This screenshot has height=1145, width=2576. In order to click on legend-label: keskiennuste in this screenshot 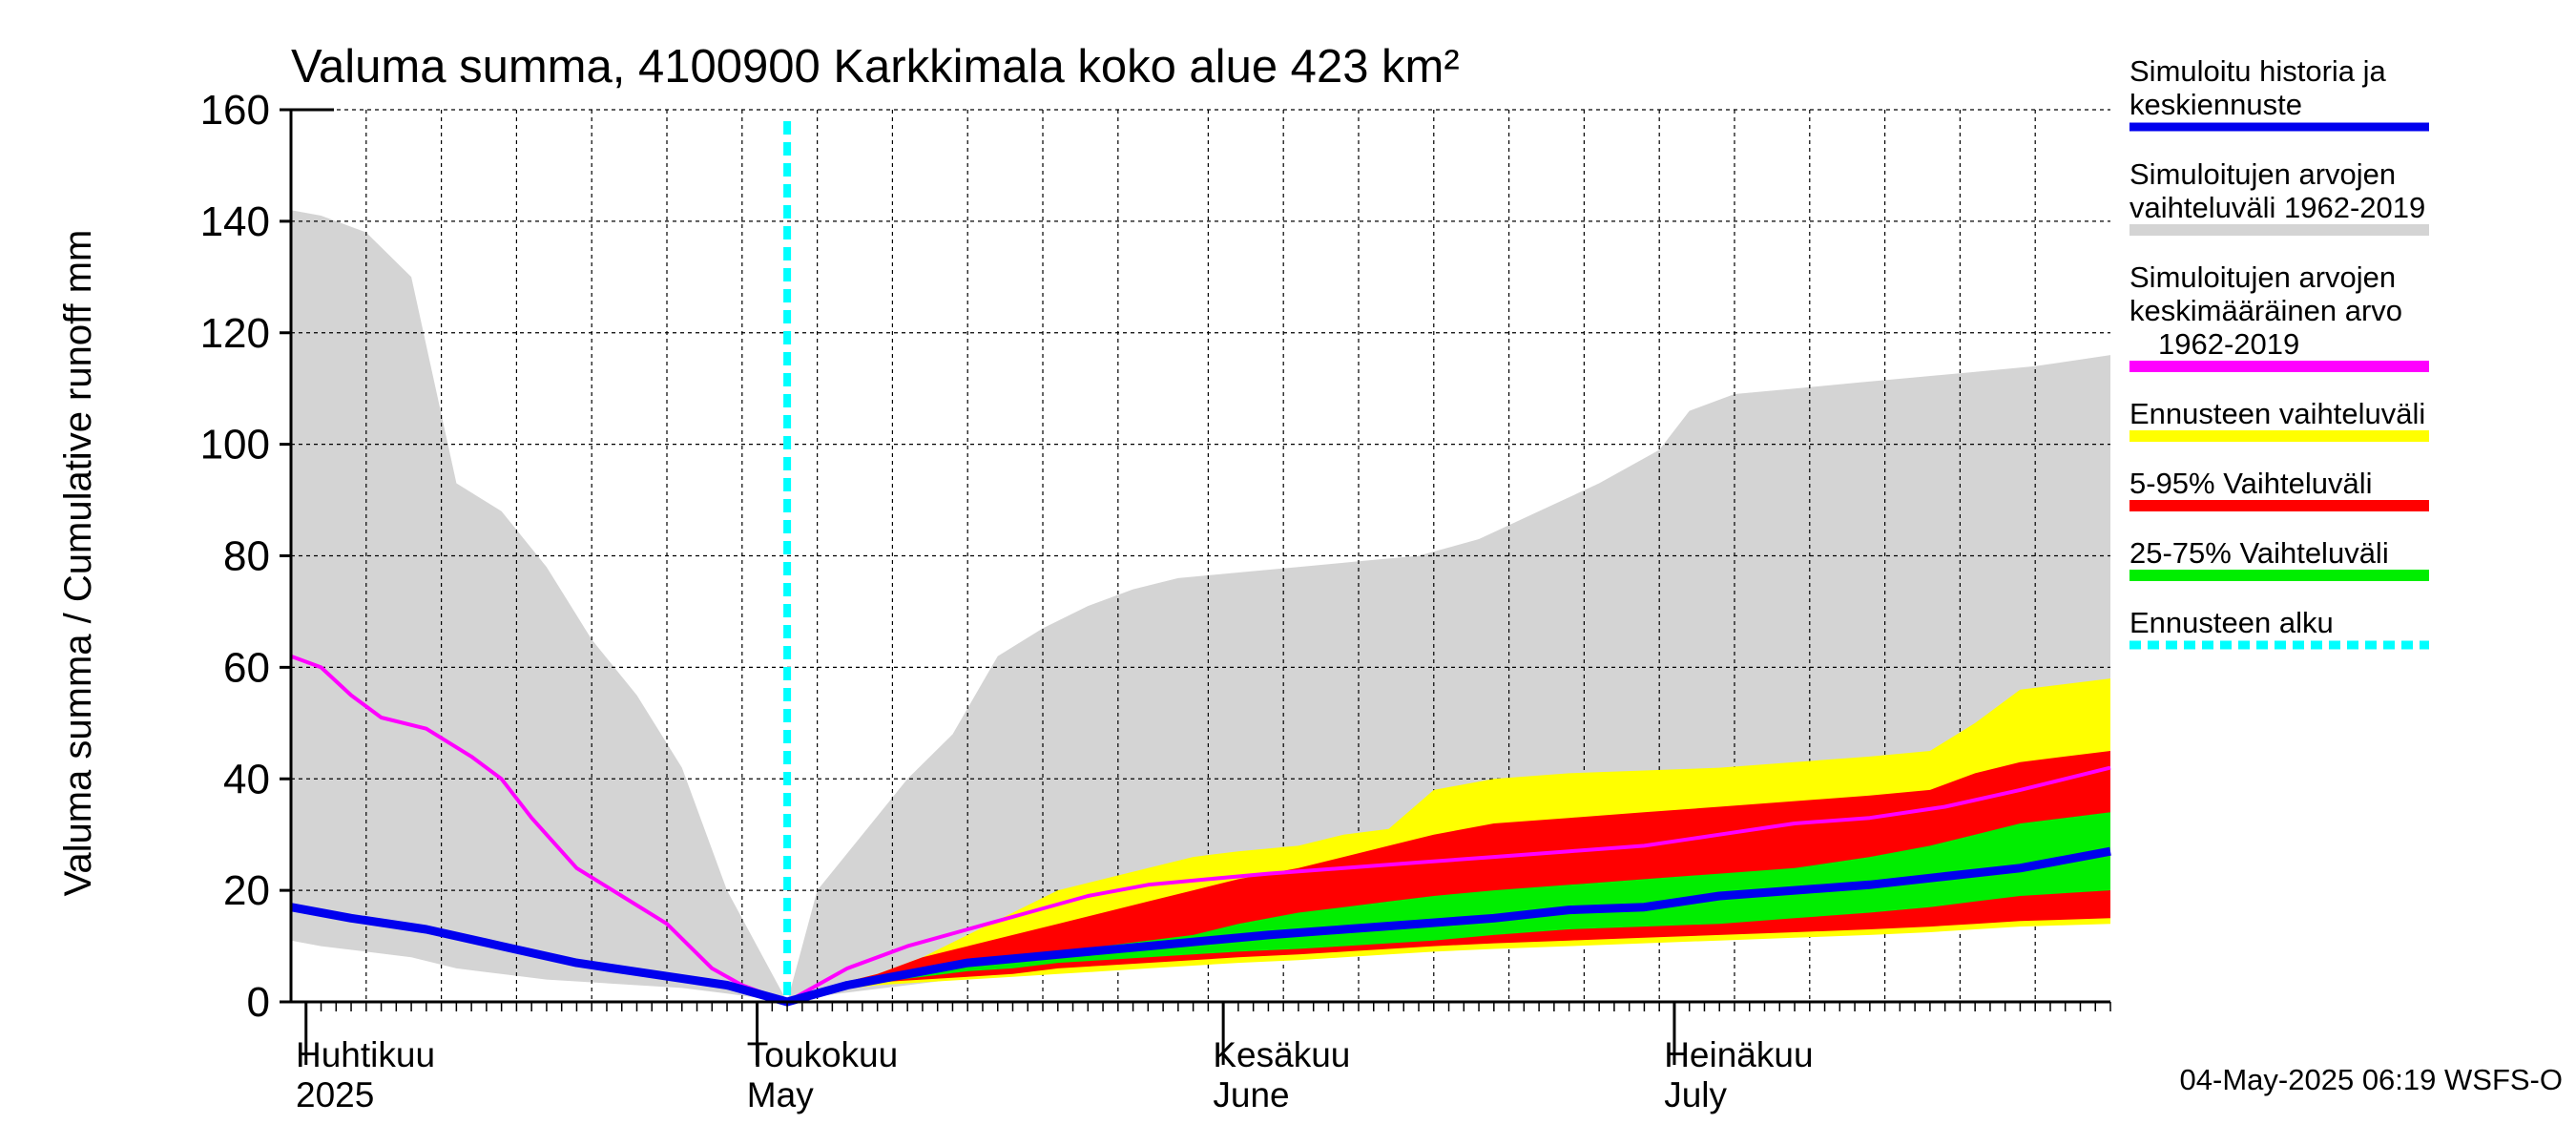, I will do `click(2215, 104)`.